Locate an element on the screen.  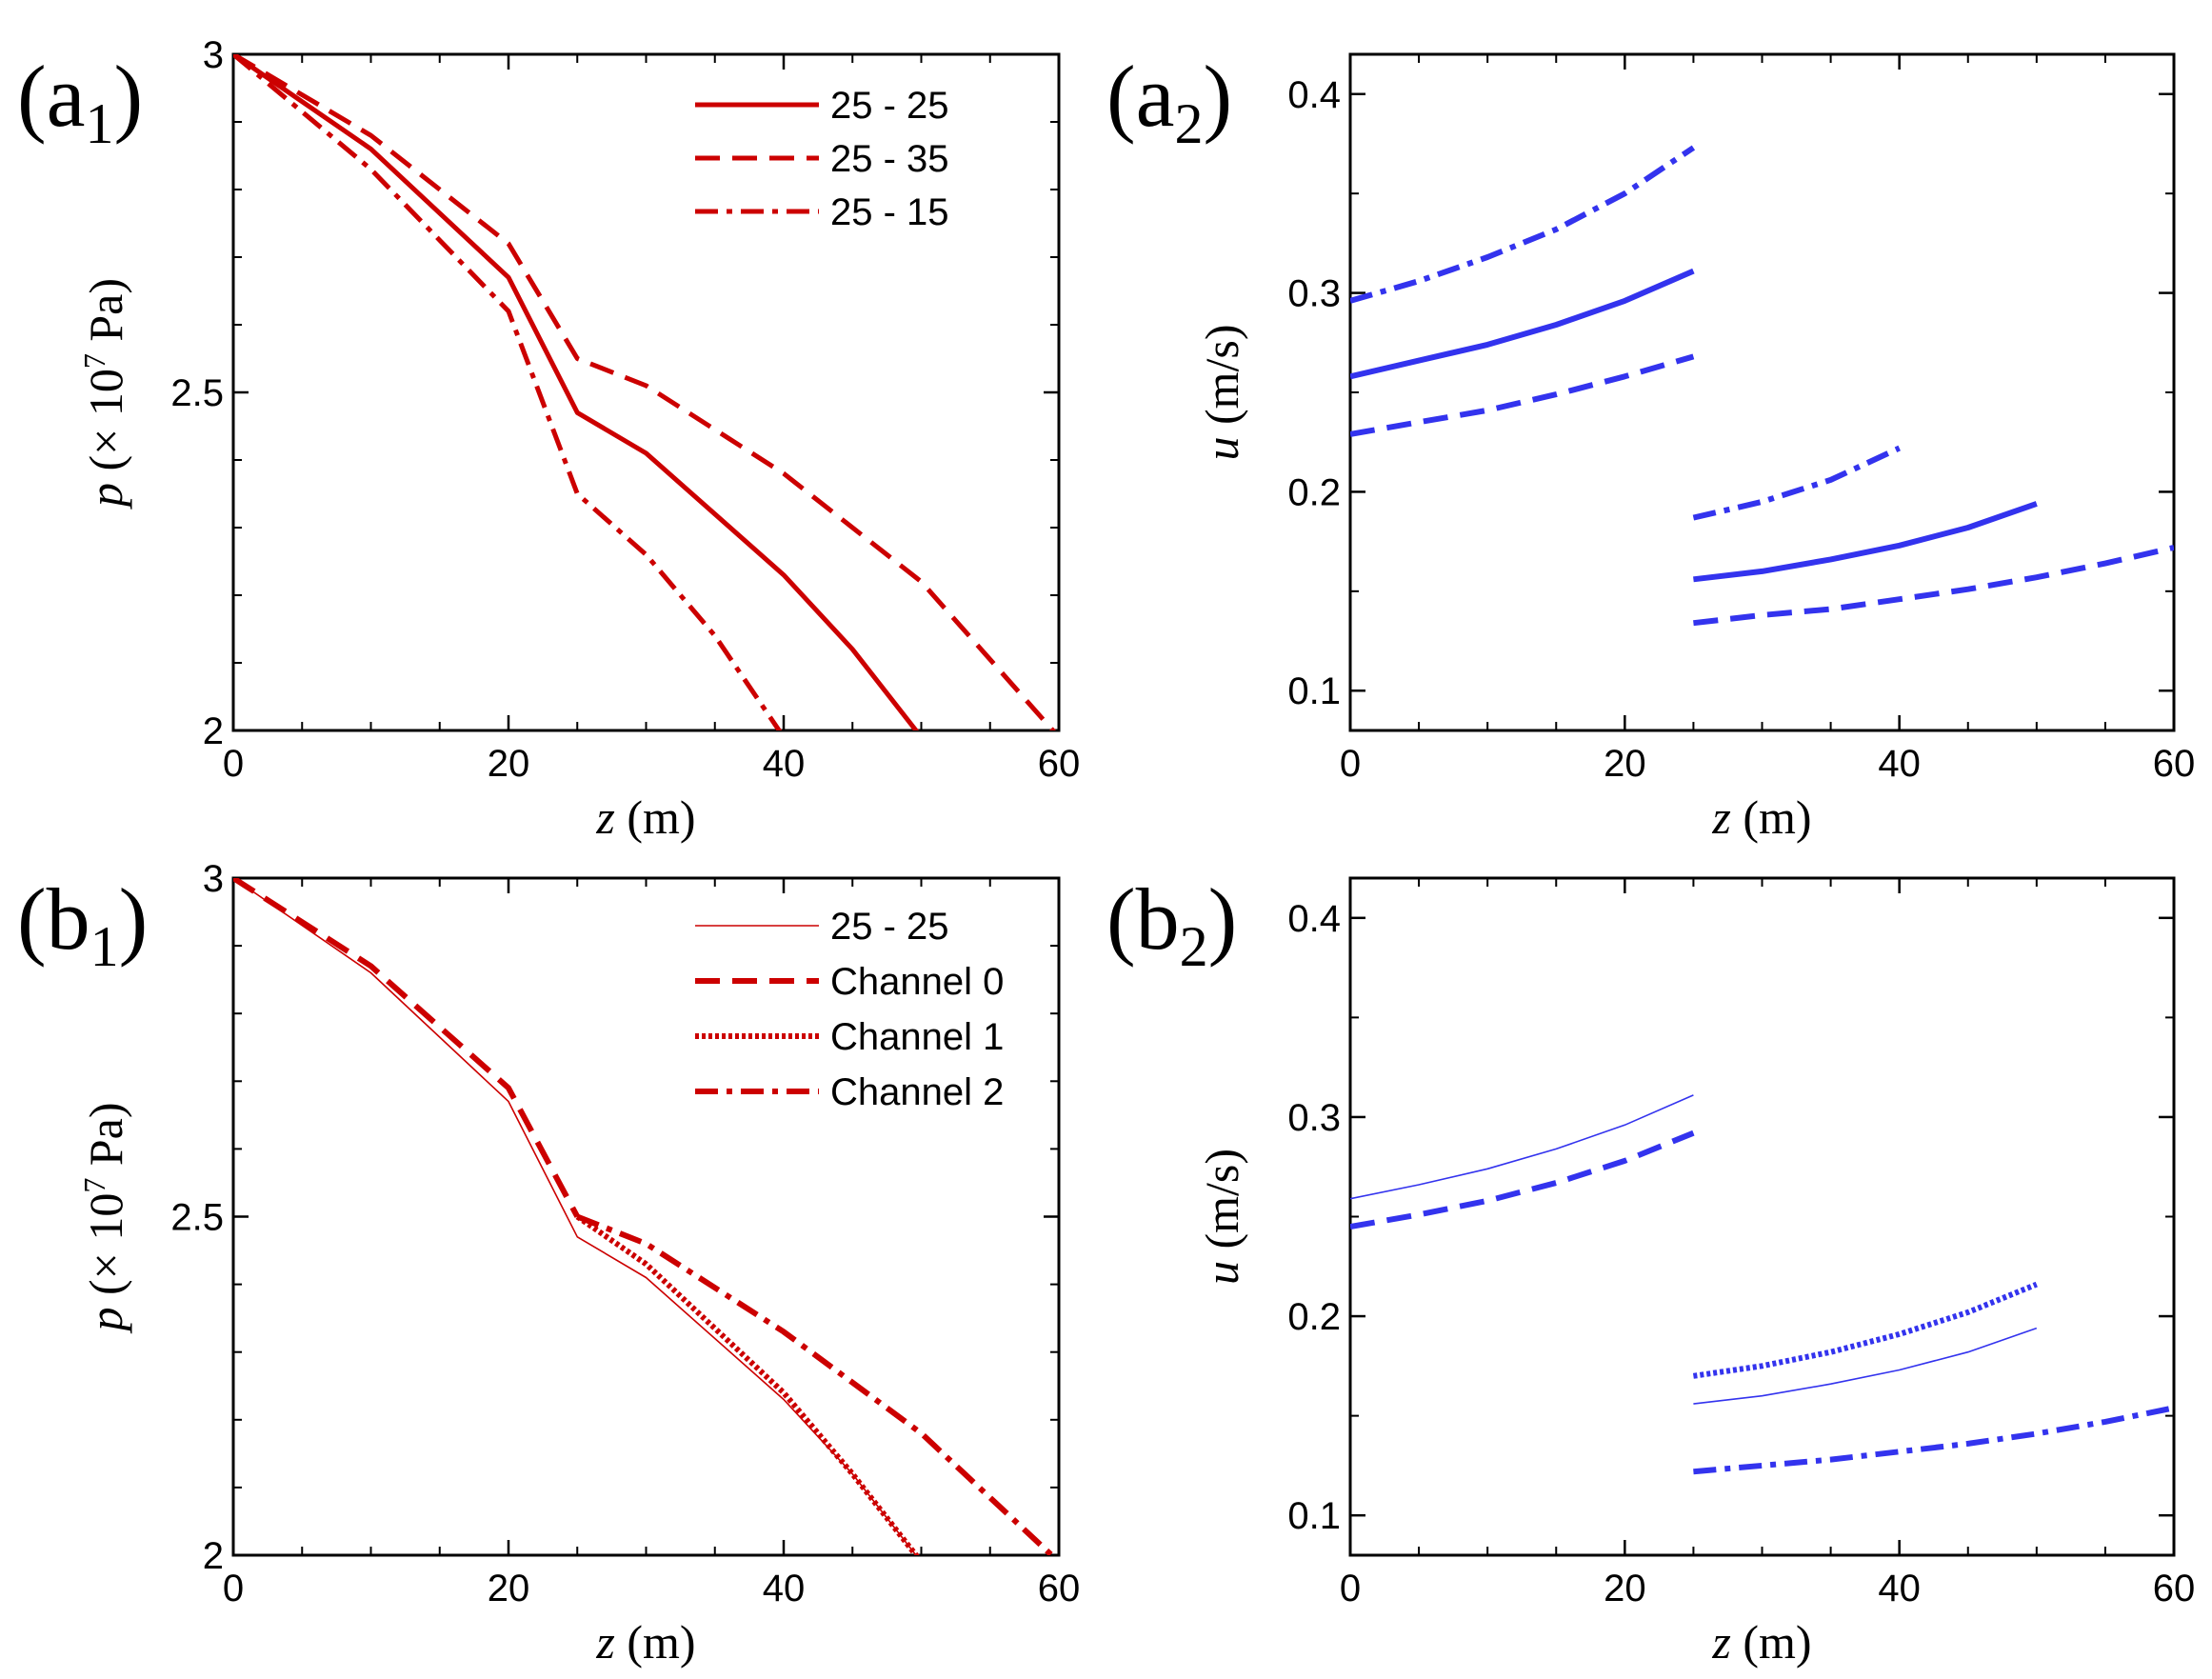
legend-label: Channel 1 is located at coordinates (917, 1037).